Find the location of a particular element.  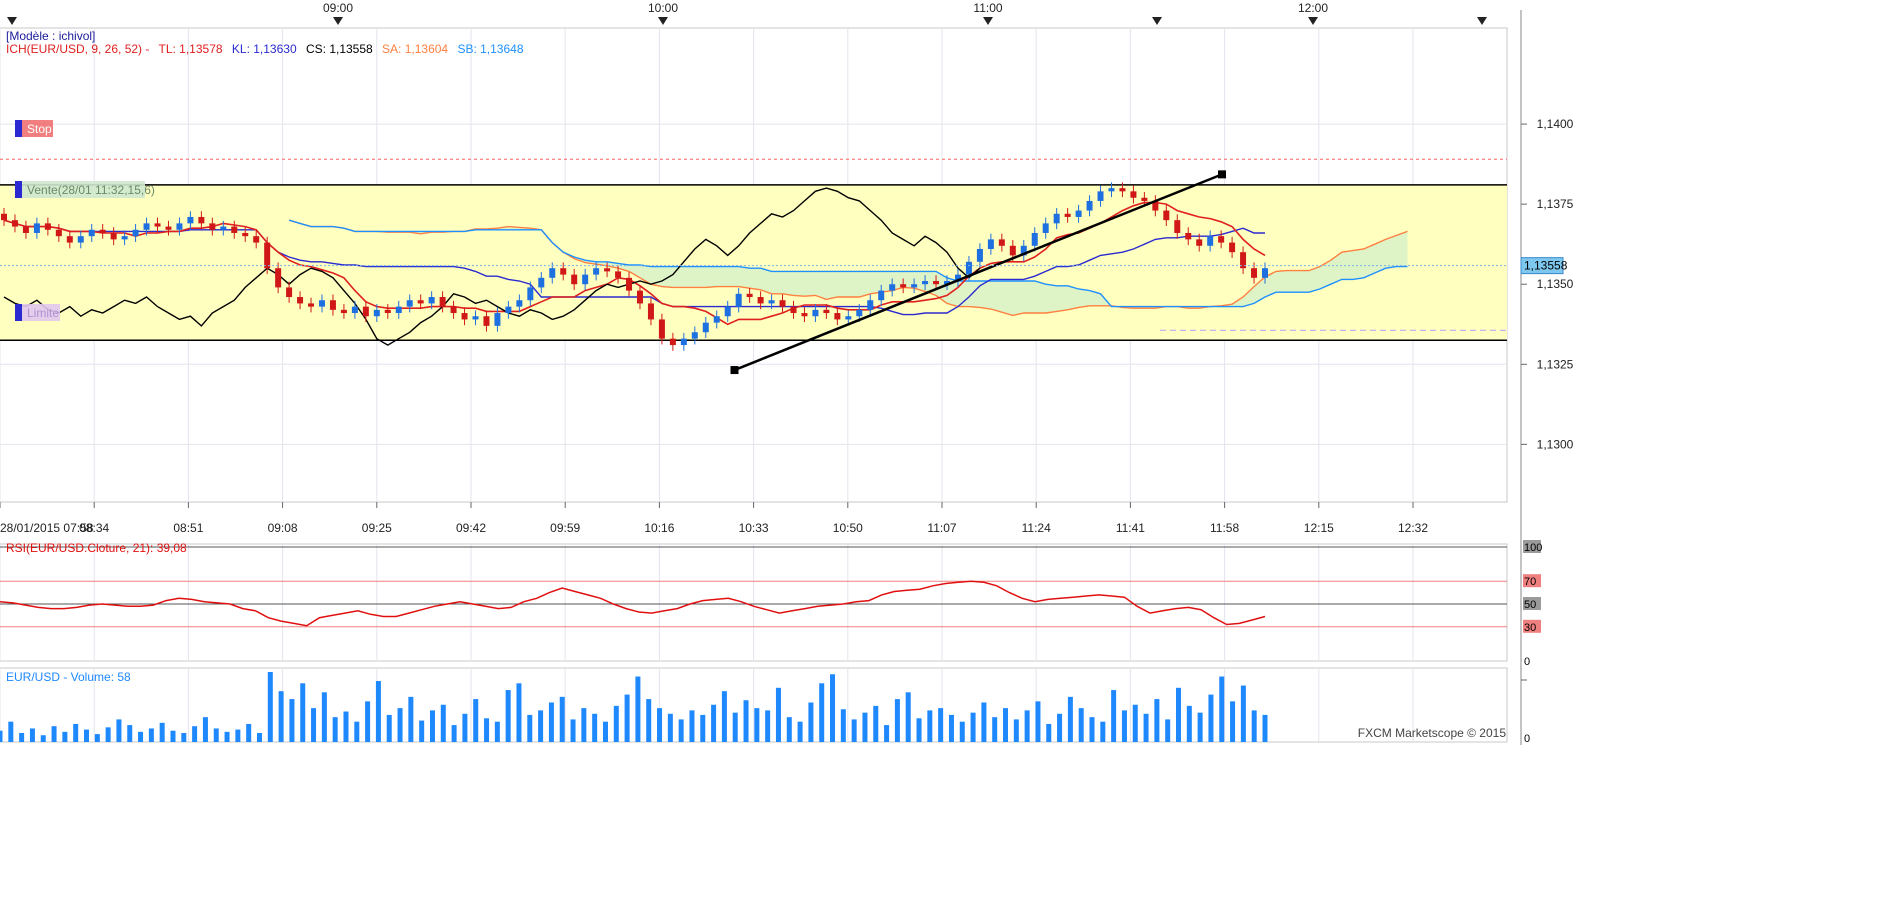

x-tick-label: 11:41 is located at coordinates (1130, 528).